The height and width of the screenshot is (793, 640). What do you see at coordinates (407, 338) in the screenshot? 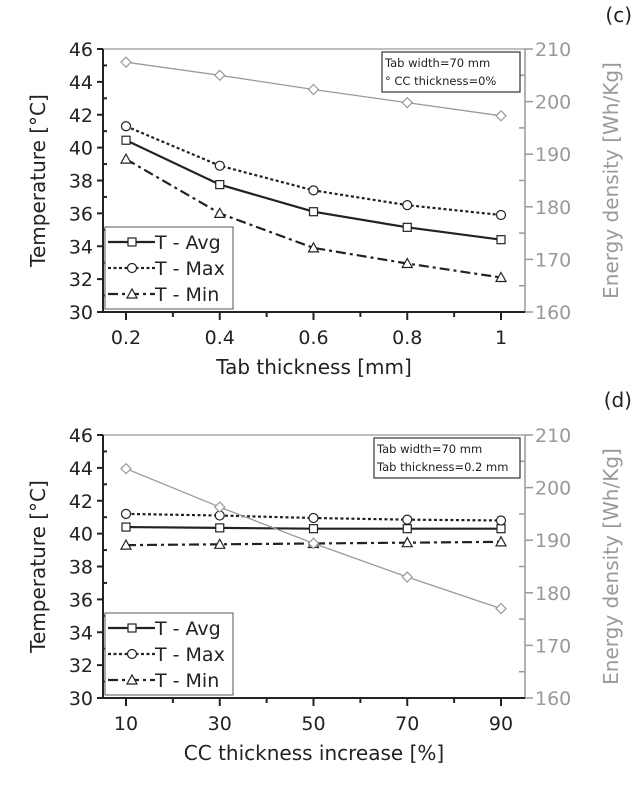
I see `x-tick-label: 0.8` at bounding box center [407, 338].